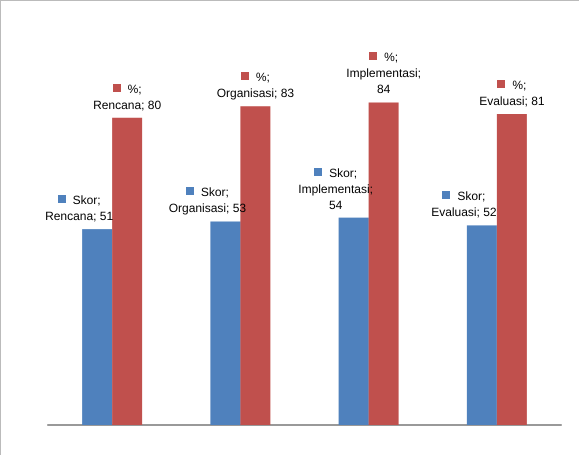  I want to click on data-label: %; Evaluasi; 81, so click(512, 92).